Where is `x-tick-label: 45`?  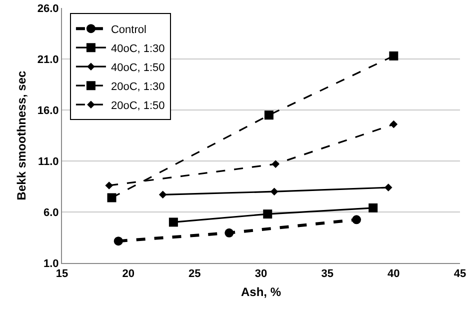 x-tick-label: 45 is located at coordinates (460, 274).